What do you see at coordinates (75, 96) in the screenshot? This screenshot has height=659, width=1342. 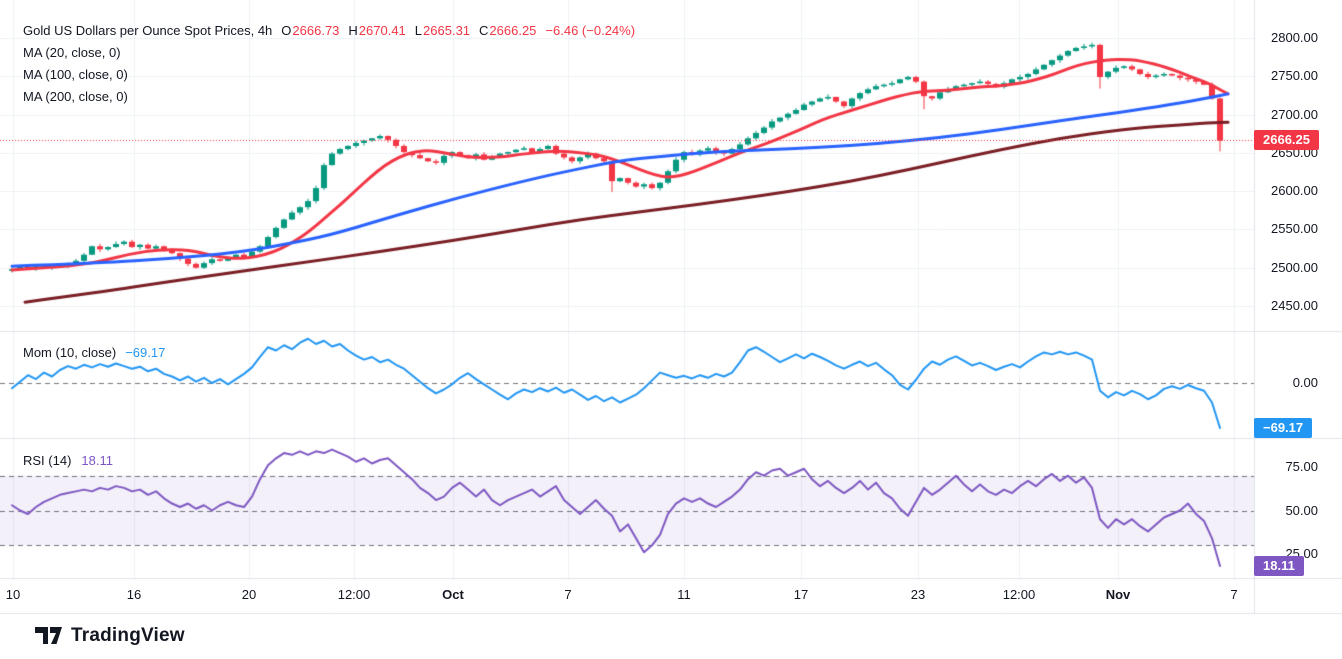 I see `ma200-legend: MA (200, close, 0)` at bounding box center [75, 96].